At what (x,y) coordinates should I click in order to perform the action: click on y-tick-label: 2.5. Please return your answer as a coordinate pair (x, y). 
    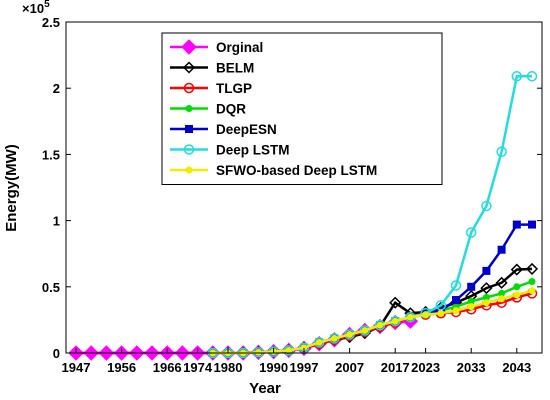
    Looking at the image, I should click on (51, 22).